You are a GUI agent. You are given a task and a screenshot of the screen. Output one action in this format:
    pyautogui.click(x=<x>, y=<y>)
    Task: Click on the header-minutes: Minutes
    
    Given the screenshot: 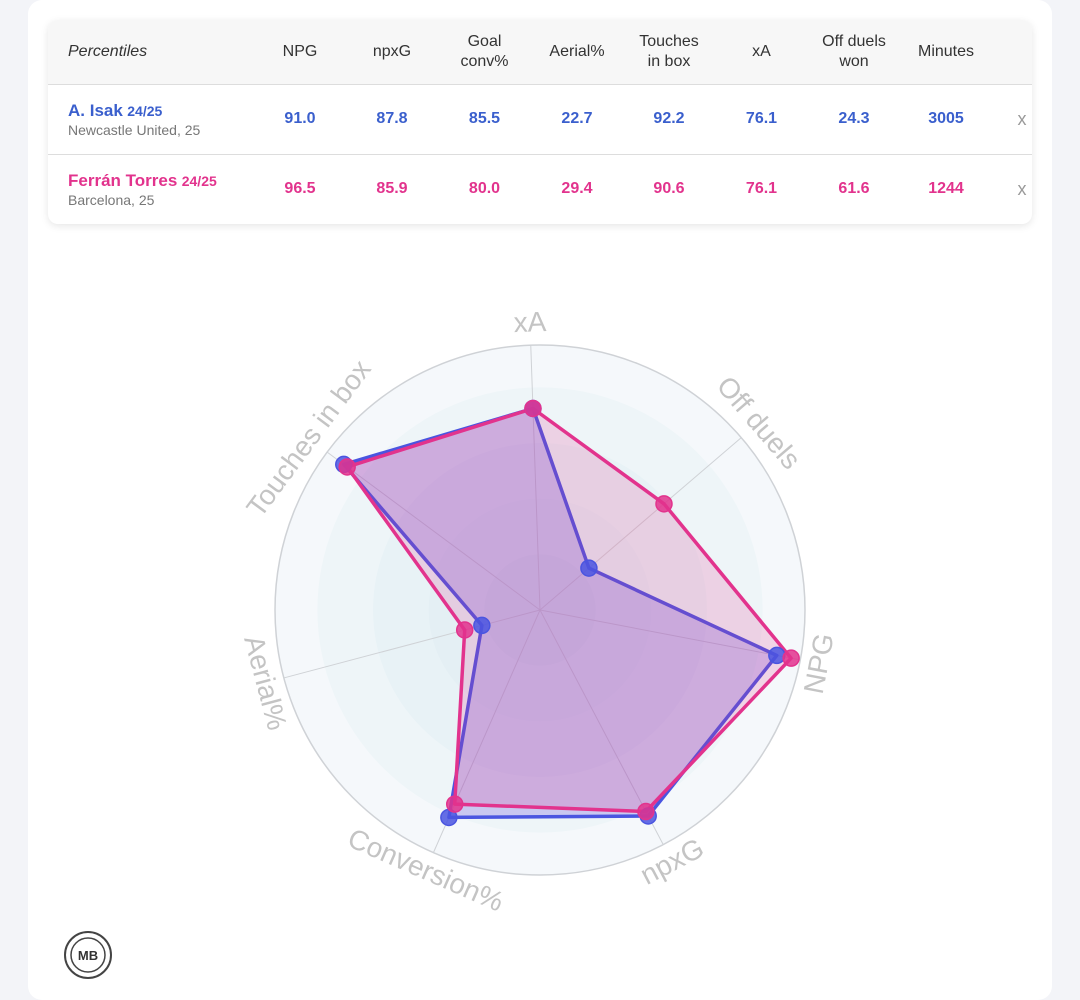 What is the action you would take?
    pyautogui.click(x=946, y=52)
    